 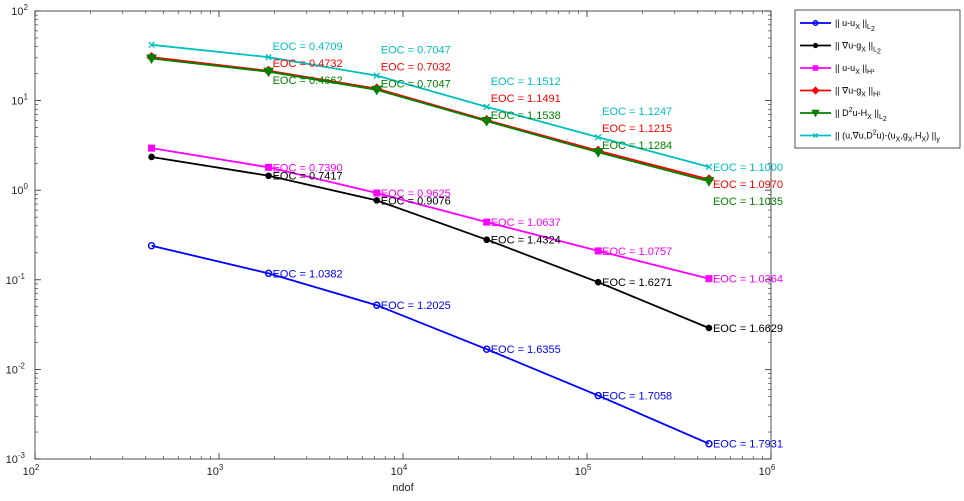 I want to click on eoc-label: EOC = 0.7032, so click(x=416, y=68).